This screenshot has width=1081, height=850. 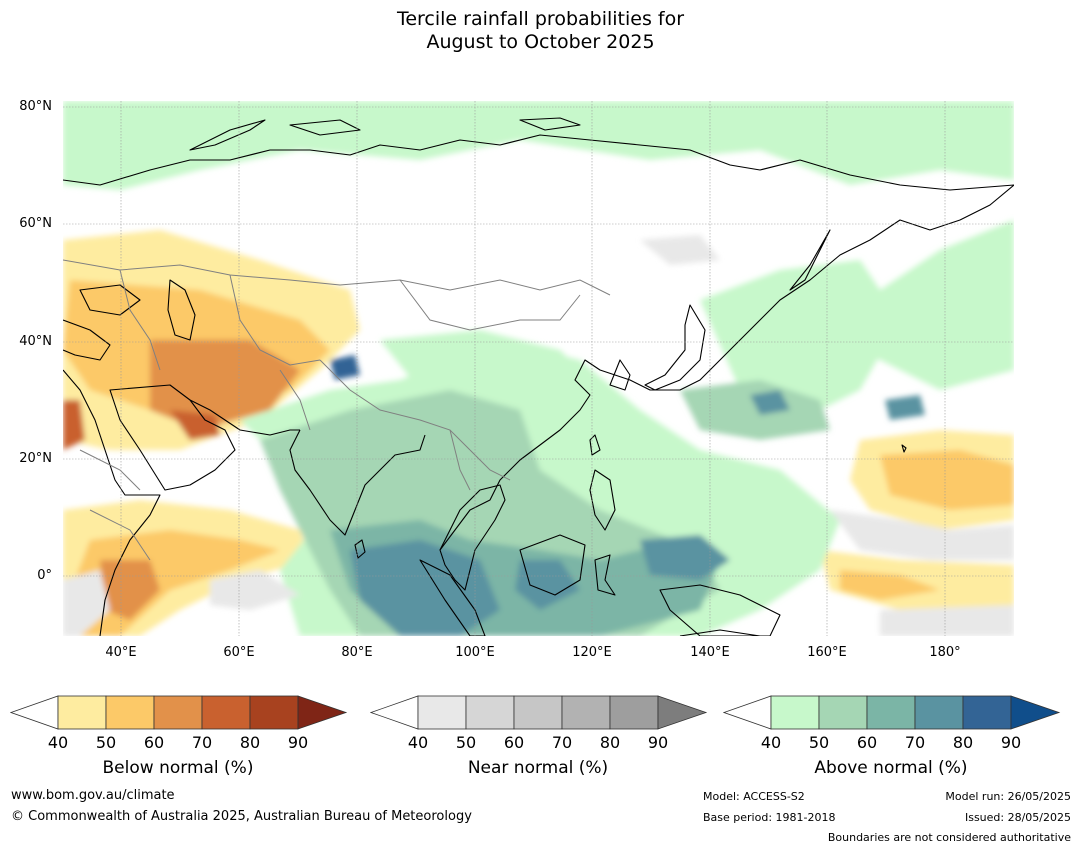 I want to click on below-normal-colorbar, so click(x=179, y=712).